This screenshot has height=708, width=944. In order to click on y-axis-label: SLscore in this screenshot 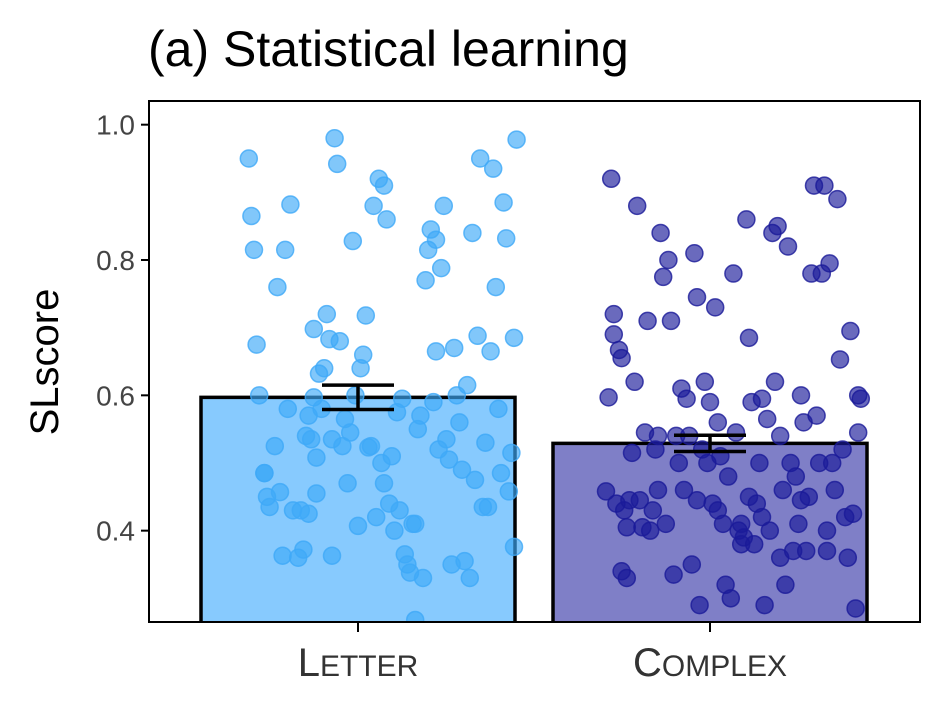, I will do `click(45, 362)`.